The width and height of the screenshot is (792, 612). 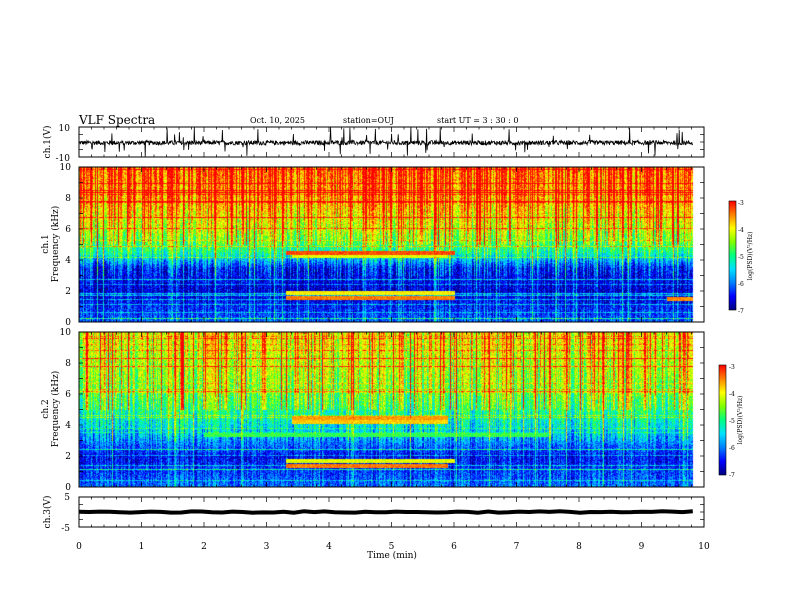 What do you see at coordinates (704, 547) in the screenshot?
I see `xtick-10: 10` at bounding box center [704, 547].